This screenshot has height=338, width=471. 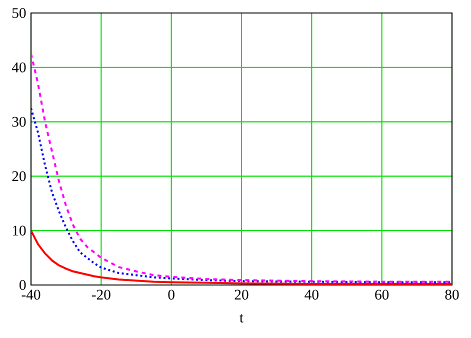 What do you see at coordinates (23, 285) in the screenshot?
I see `y-tick-label: 0` at bounding box center [23, 285].